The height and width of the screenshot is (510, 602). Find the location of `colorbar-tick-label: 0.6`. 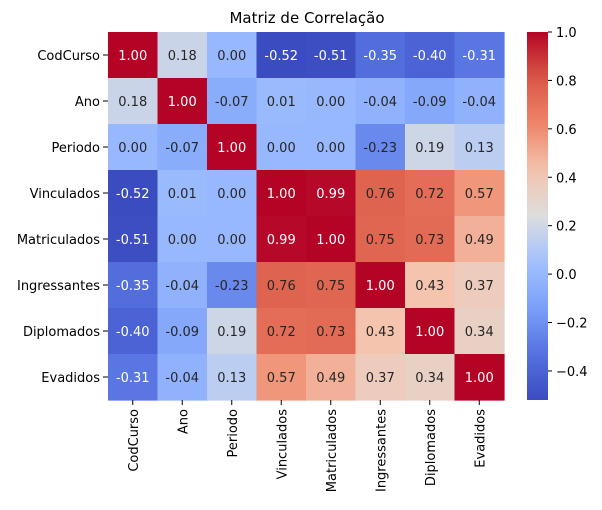

colorbar-tick-label: 0.6 is located at coordinates (566, 130).